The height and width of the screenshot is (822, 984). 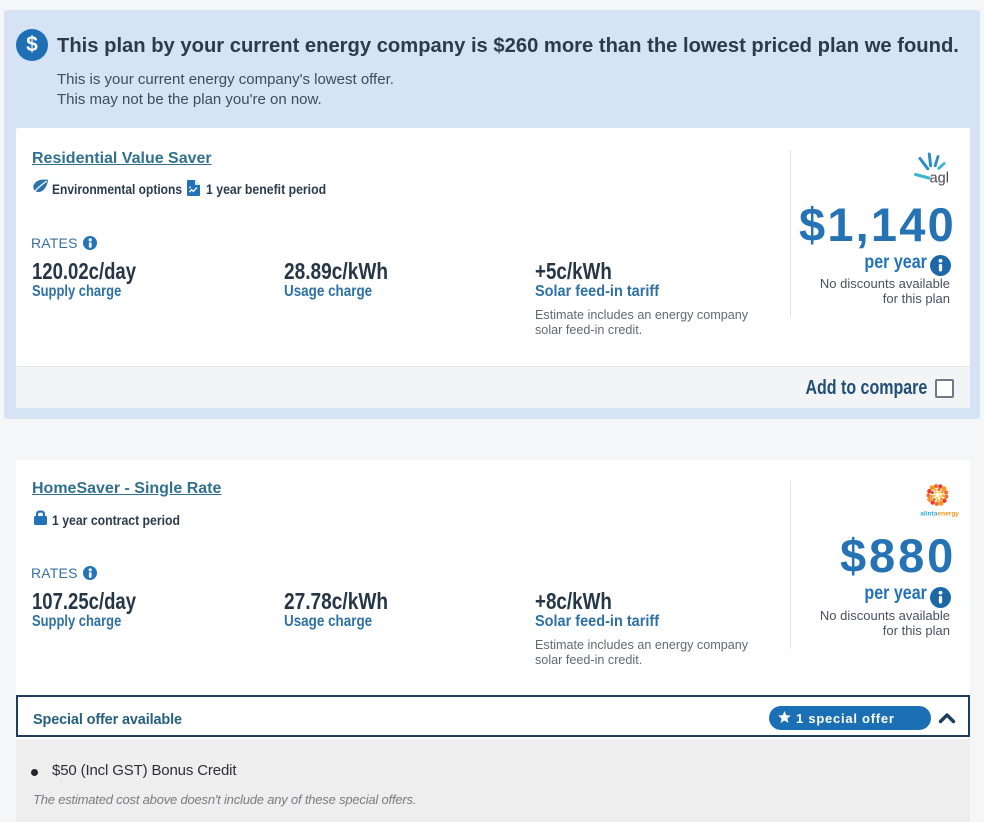 I want to click on svg-text: alintaenergy, so click(x=939, y=514).